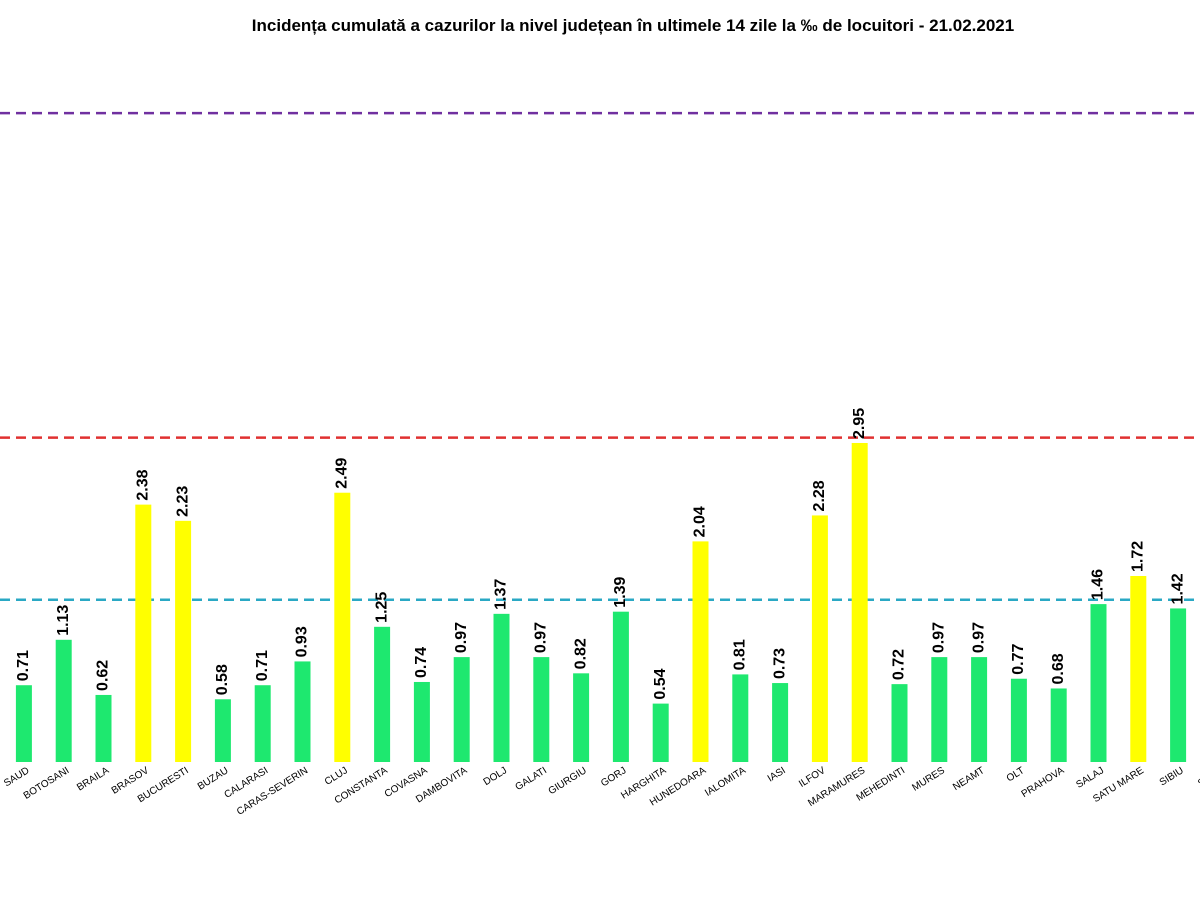 This screenshot has height=900, width=1200. What do you see at coordinates (660, 683) in the screenshot?
I see `value-label: 0.54` at bounding box center [660, 683].